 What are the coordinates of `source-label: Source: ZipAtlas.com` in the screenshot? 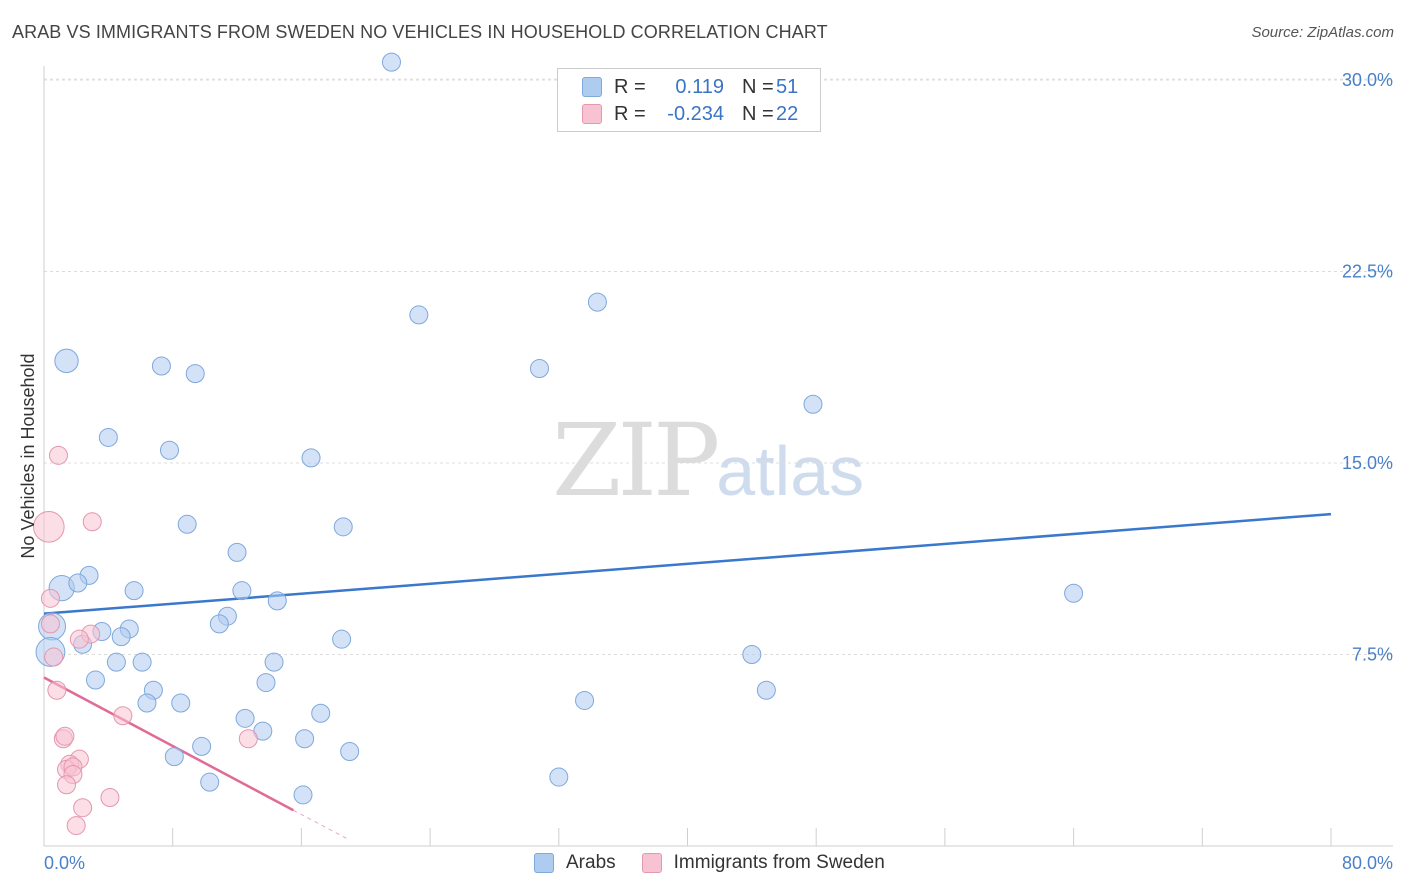 It's located at (1322, 32).